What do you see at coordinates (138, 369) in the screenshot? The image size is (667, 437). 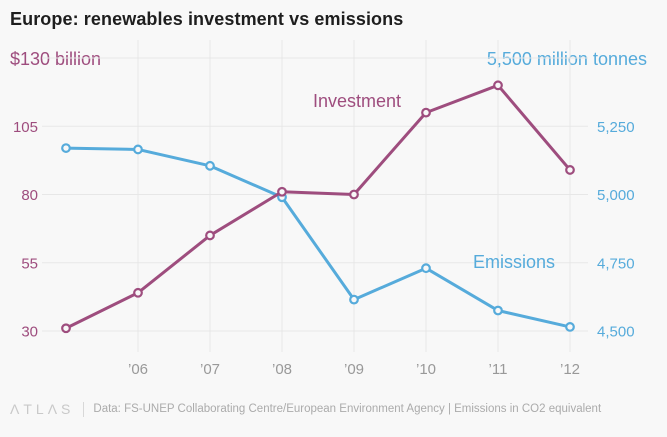 I see `x-axis-tick-label: ’06` at bounding box center [138, 369].